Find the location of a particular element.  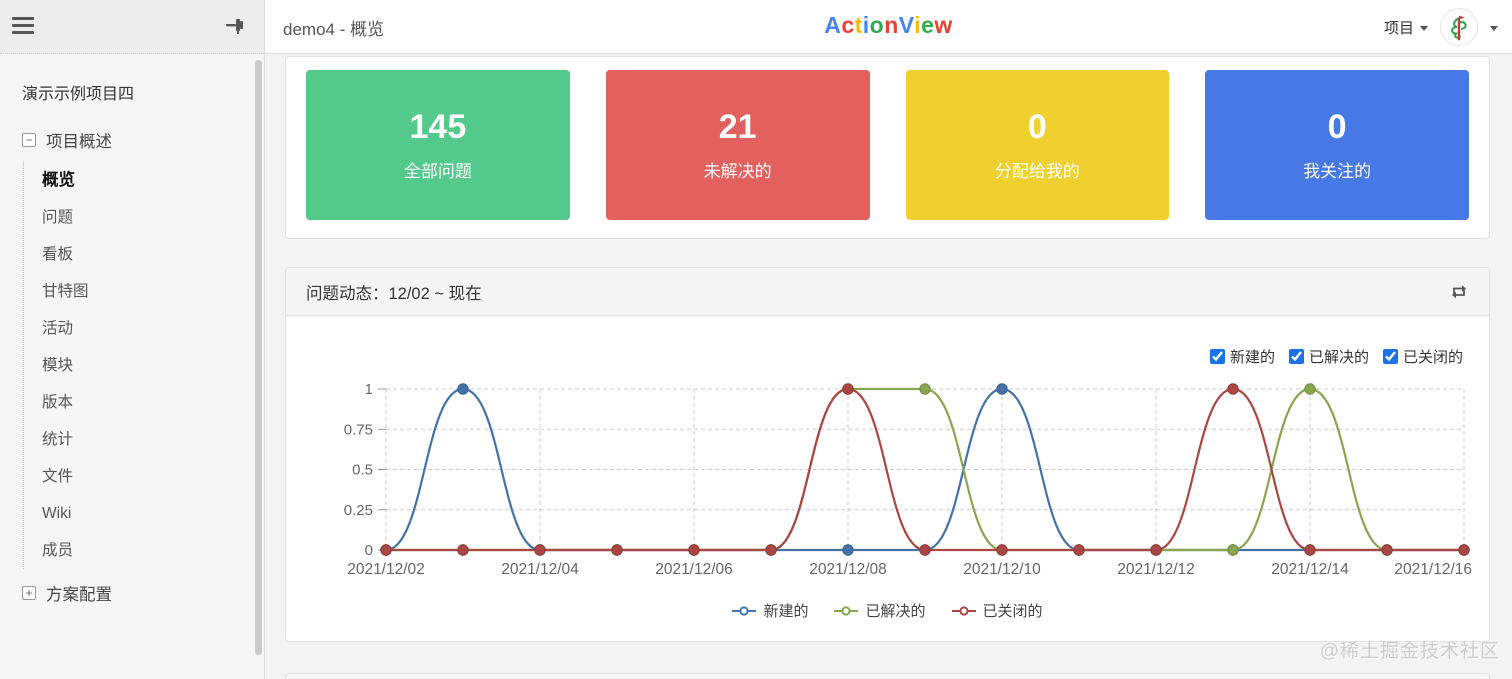

series-toggle-label: 已关闭的 is located at coordinates (1432, 357).